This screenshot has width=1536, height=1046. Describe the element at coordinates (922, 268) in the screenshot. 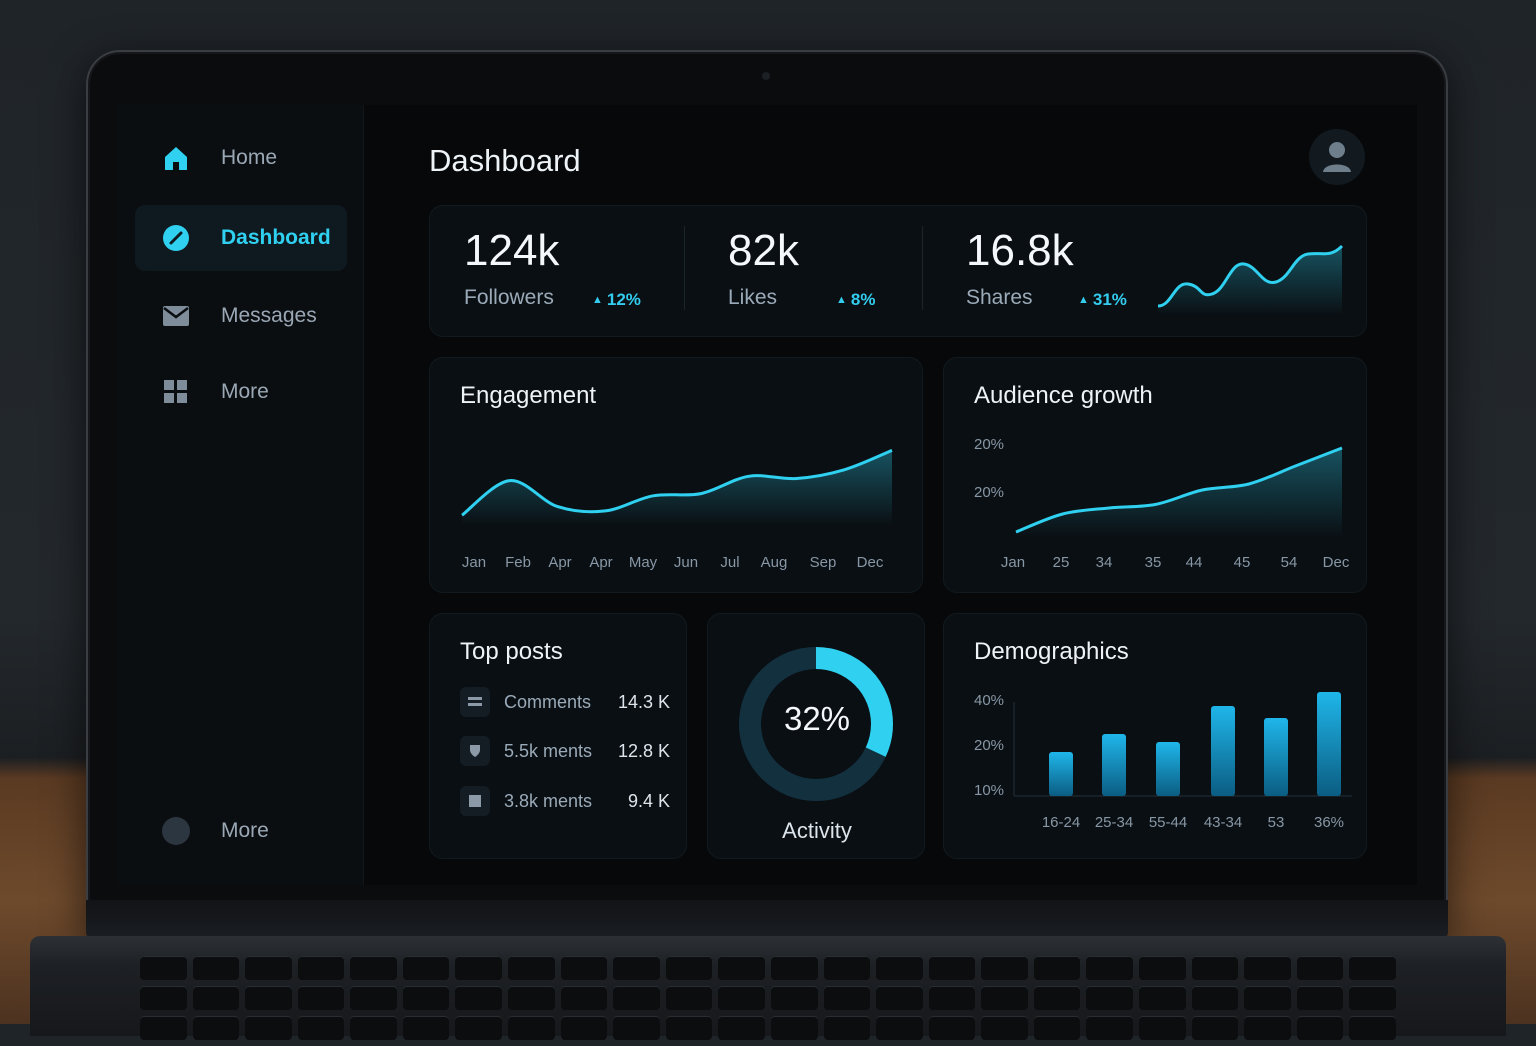

I see `divider` at that location.